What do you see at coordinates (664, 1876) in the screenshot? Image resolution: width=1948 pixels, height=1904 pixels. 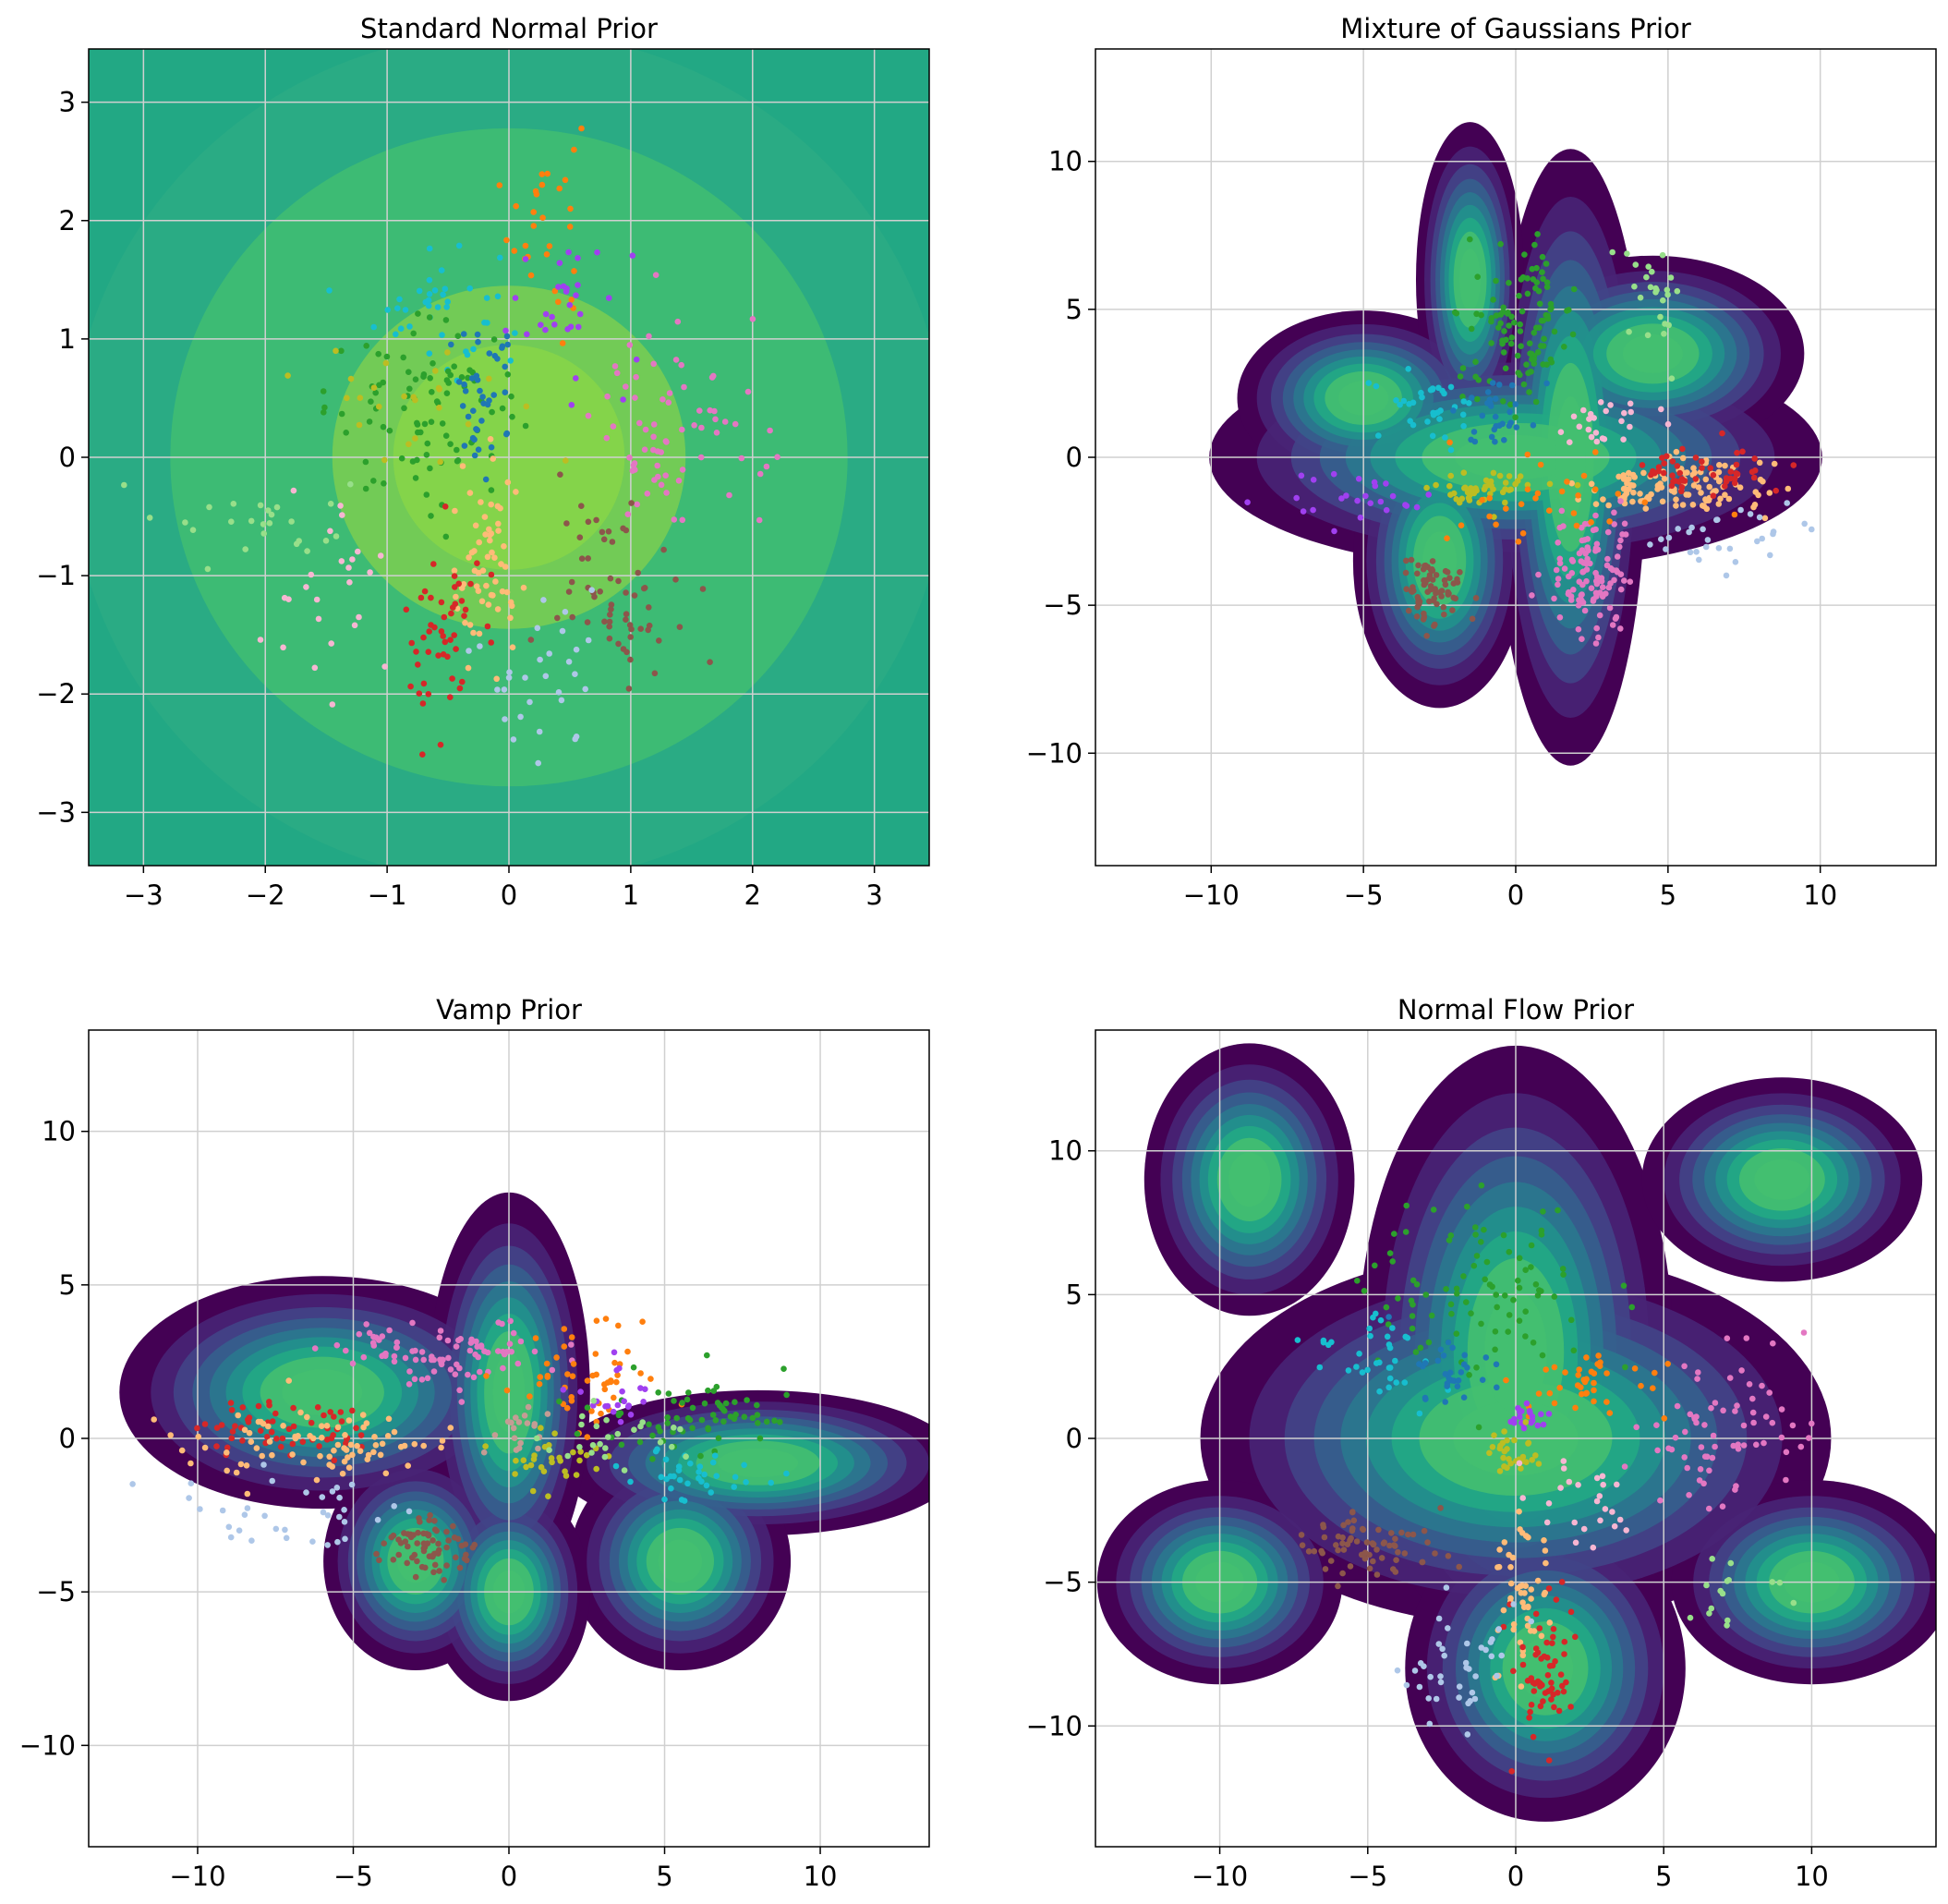 I see `x-tick-label: 5` at bounding box center [664, 1876].